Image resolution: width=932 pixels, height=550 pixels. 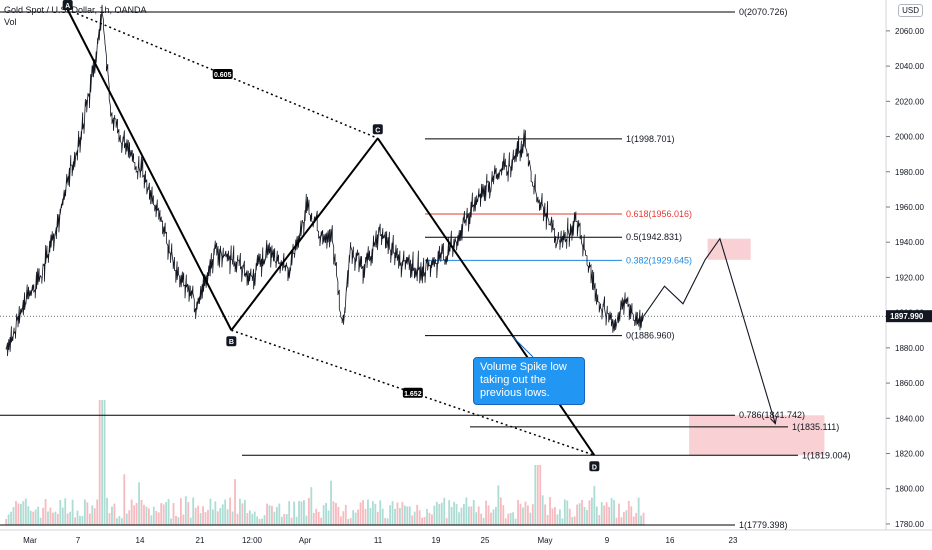 I want to click on annotation-line: Volume Spike low, so click(x=523, y=367).